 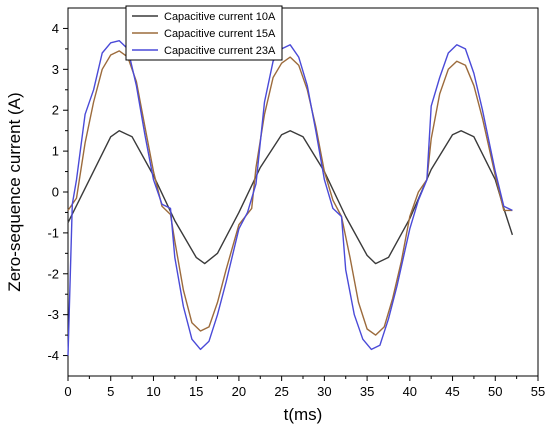 What do you see at coordinates (55, 110) in the screenshot?
I see `y-tick-label: 2` at bounding box center [55, 110].